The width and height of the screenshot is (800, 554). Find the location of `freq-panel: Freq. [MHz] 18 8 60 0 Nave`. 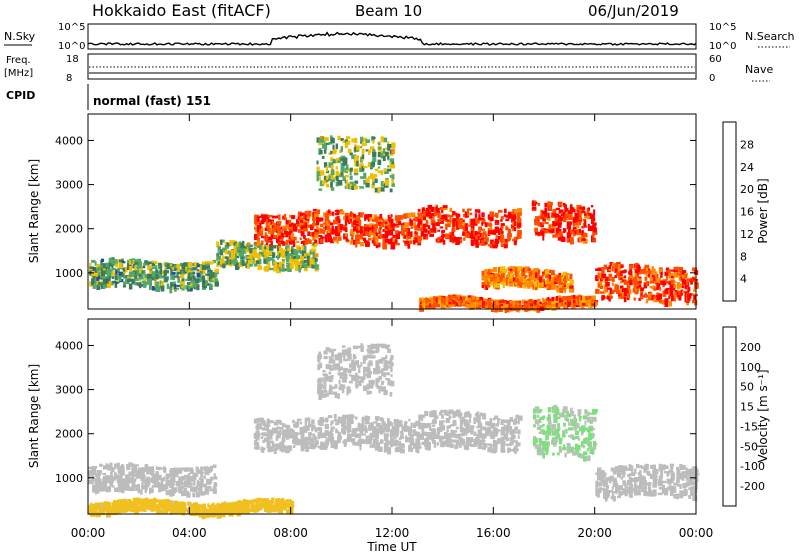

freq-panel: Freq. [MHz] 18 8 60 0 Nave is located at coordinates (388, 68).